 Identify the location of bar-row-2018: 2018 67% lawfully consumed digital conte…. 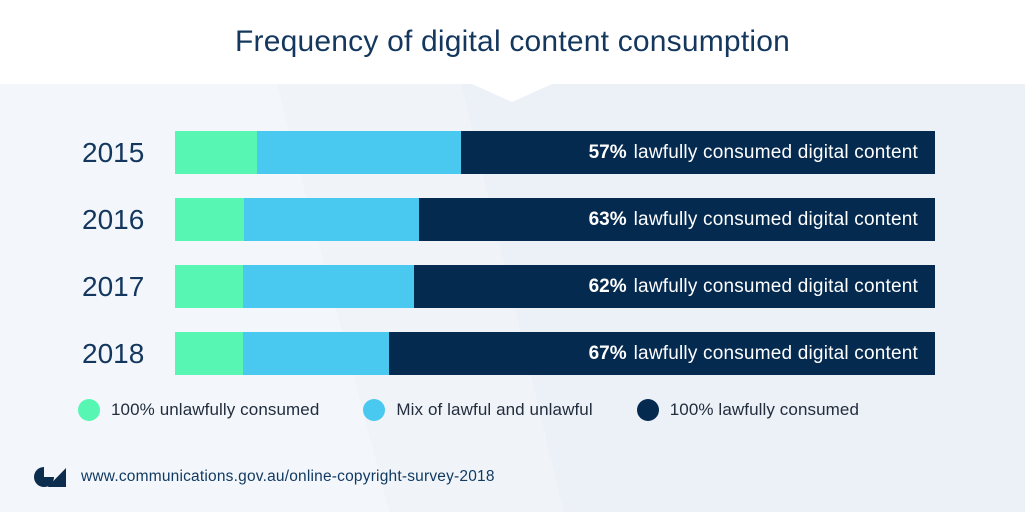
(508, 353).